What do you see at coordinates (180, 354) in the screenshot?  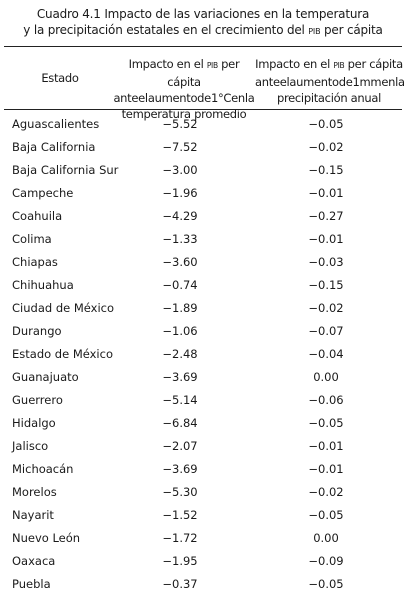 I see `temperature-impact-cell: −2.48` at bounding box center [180, 354].